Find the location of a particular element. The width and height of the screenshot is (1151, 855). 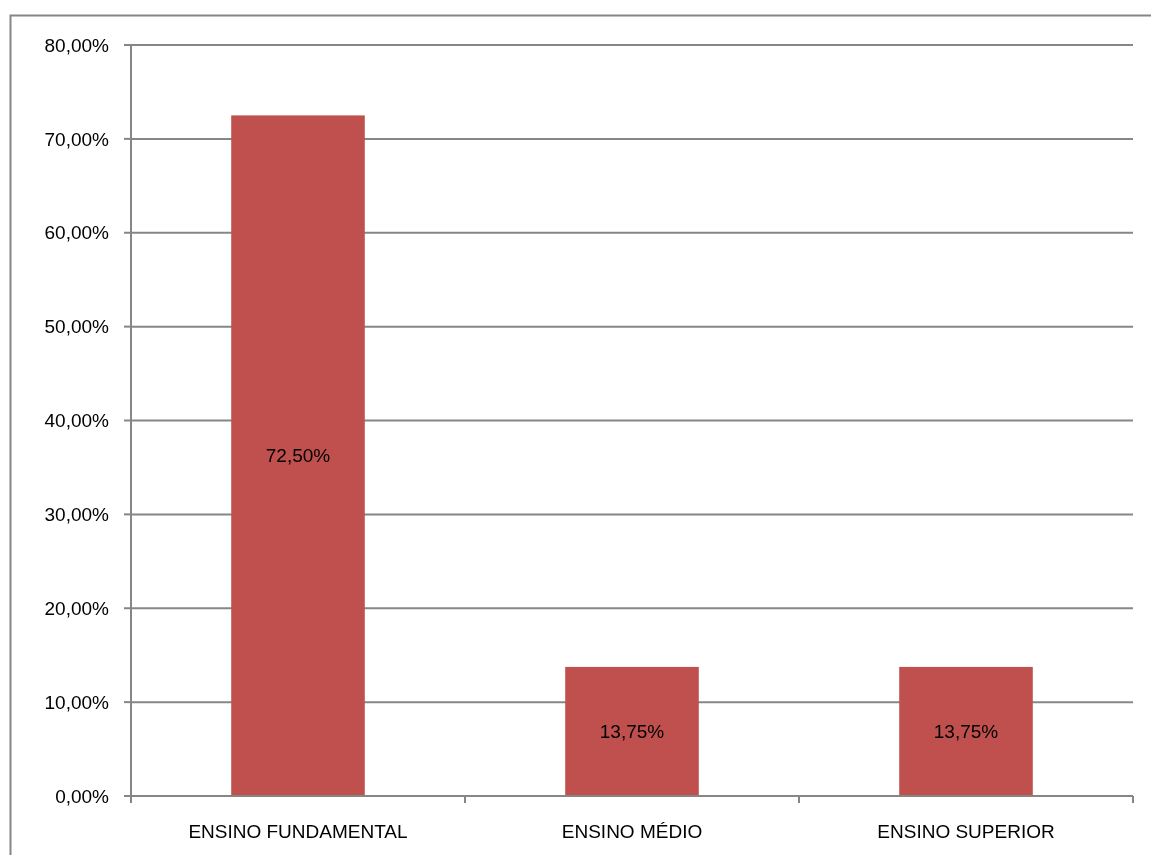

y-tick-label: 10,00% is located at coordinates (77, 702).